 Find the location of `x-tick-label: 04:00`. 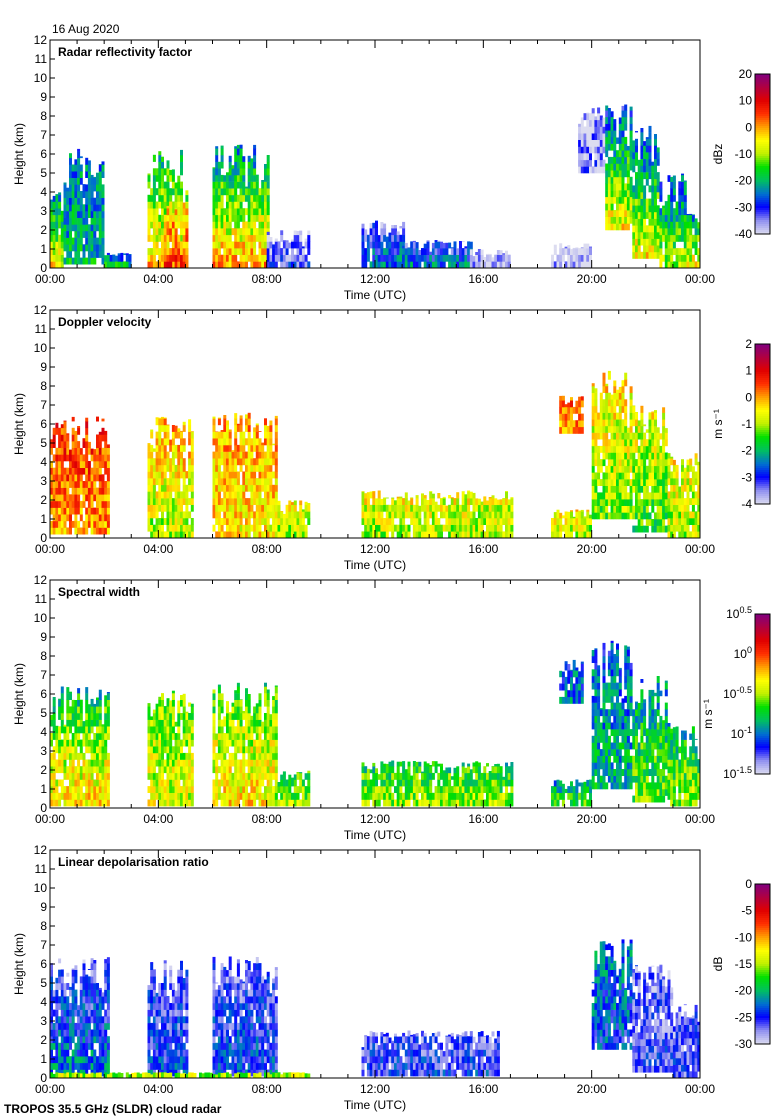

x-tick-label: 04:00 is located at coordinates (158, 549).